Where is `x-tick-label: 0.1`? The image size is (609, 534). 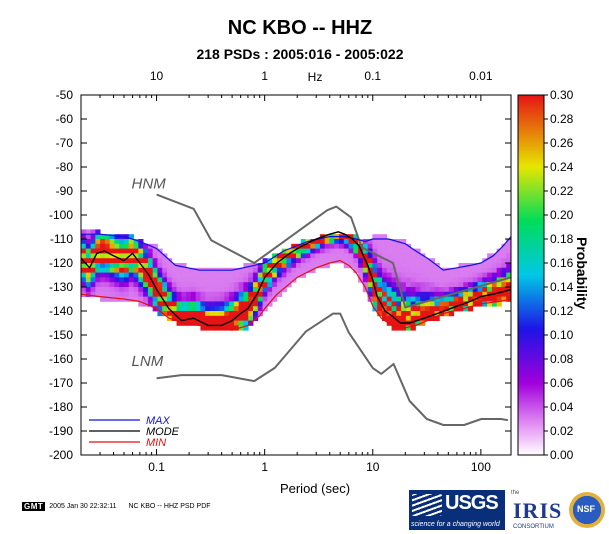 x-tick-label: 0.1 is located at coordinates (156, 467).